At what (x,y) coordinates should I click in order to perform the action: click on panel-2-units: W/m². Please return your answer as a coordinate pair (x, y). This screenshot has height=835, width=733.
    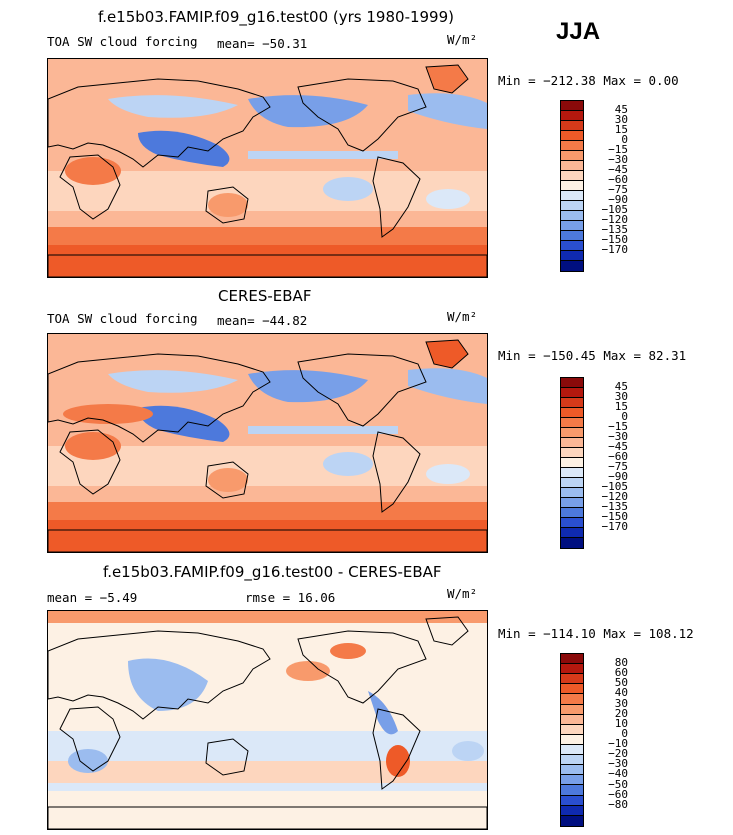
    Looking at the image, I should click on (462, 316).